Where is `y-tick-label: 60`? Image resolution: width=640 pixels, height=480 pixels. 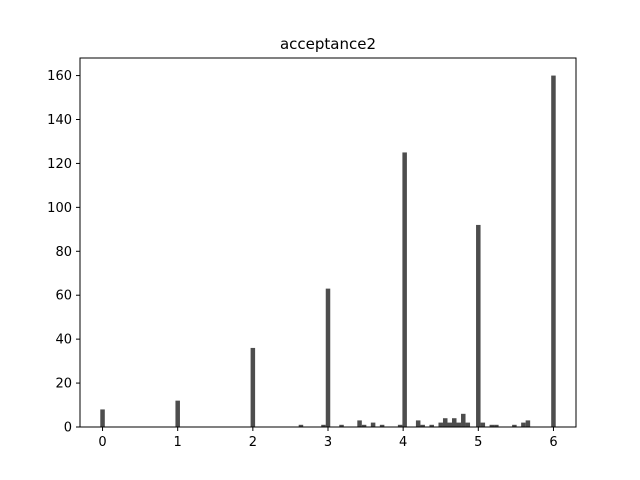 y-tick-label: 60 is located at coordinates (63, 296).